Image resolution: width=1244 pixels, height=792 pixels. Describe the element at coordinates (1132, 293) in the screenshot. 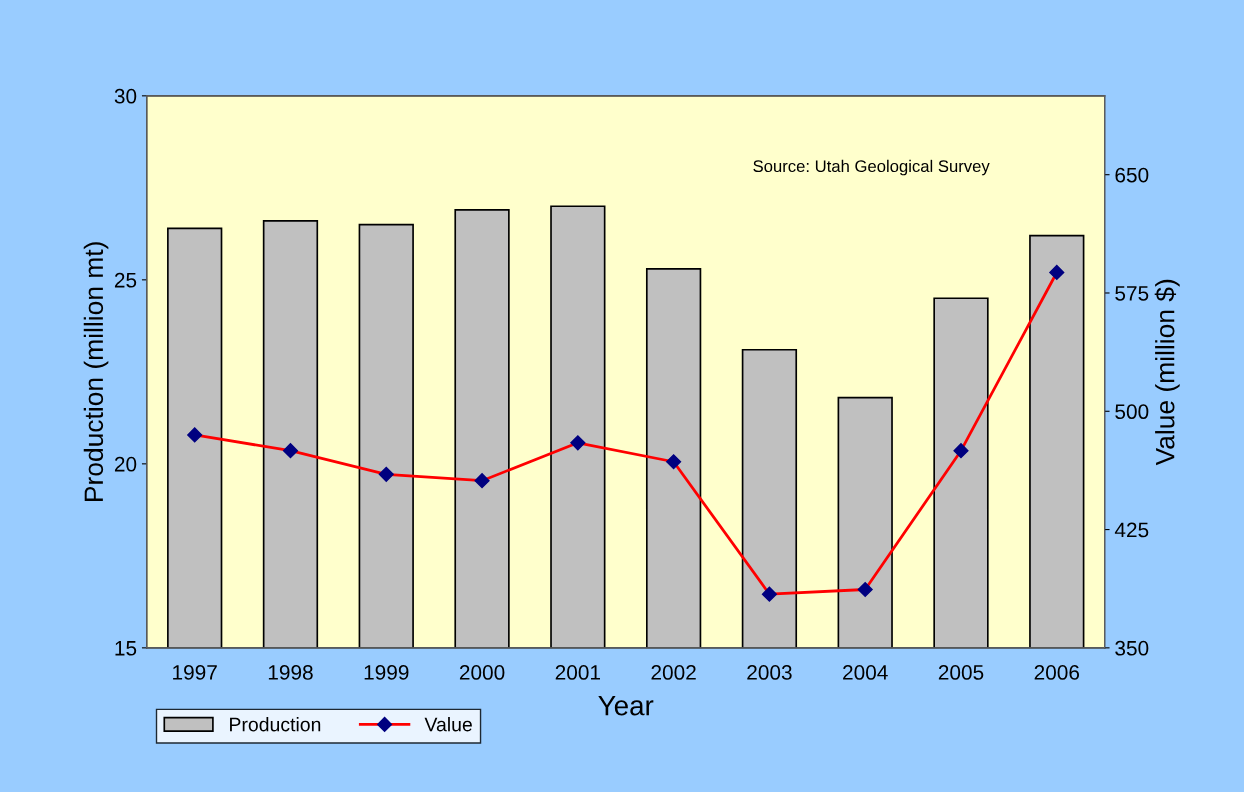

I see `y2-tick-label: 575` at that location.